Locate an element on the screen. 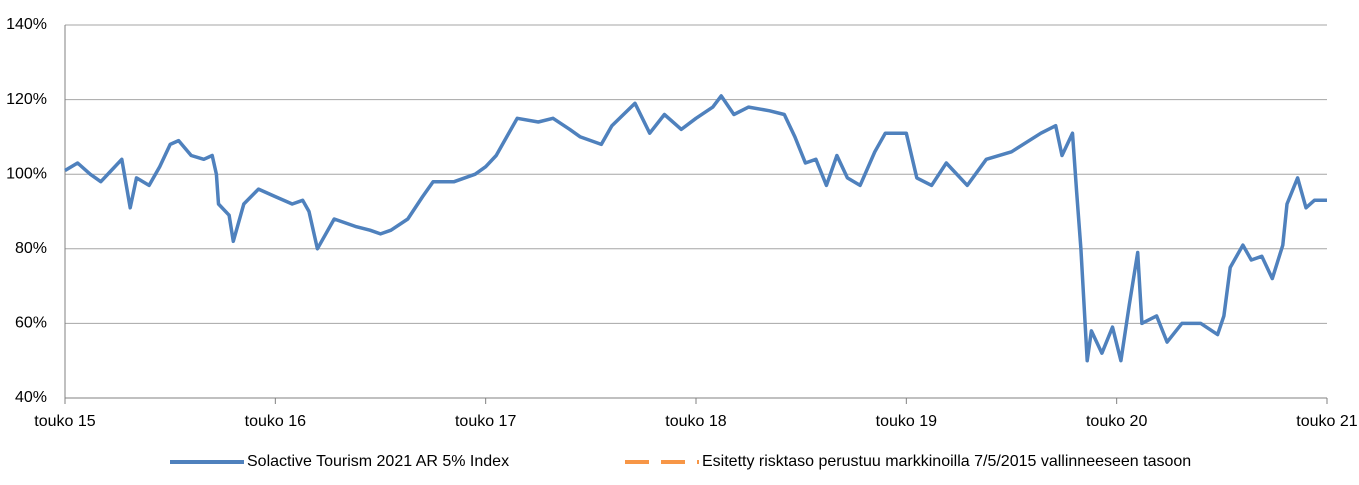 This screenshot has height=485, width=1359. y-tick-label: 80% is located at coordinates (31, 248).